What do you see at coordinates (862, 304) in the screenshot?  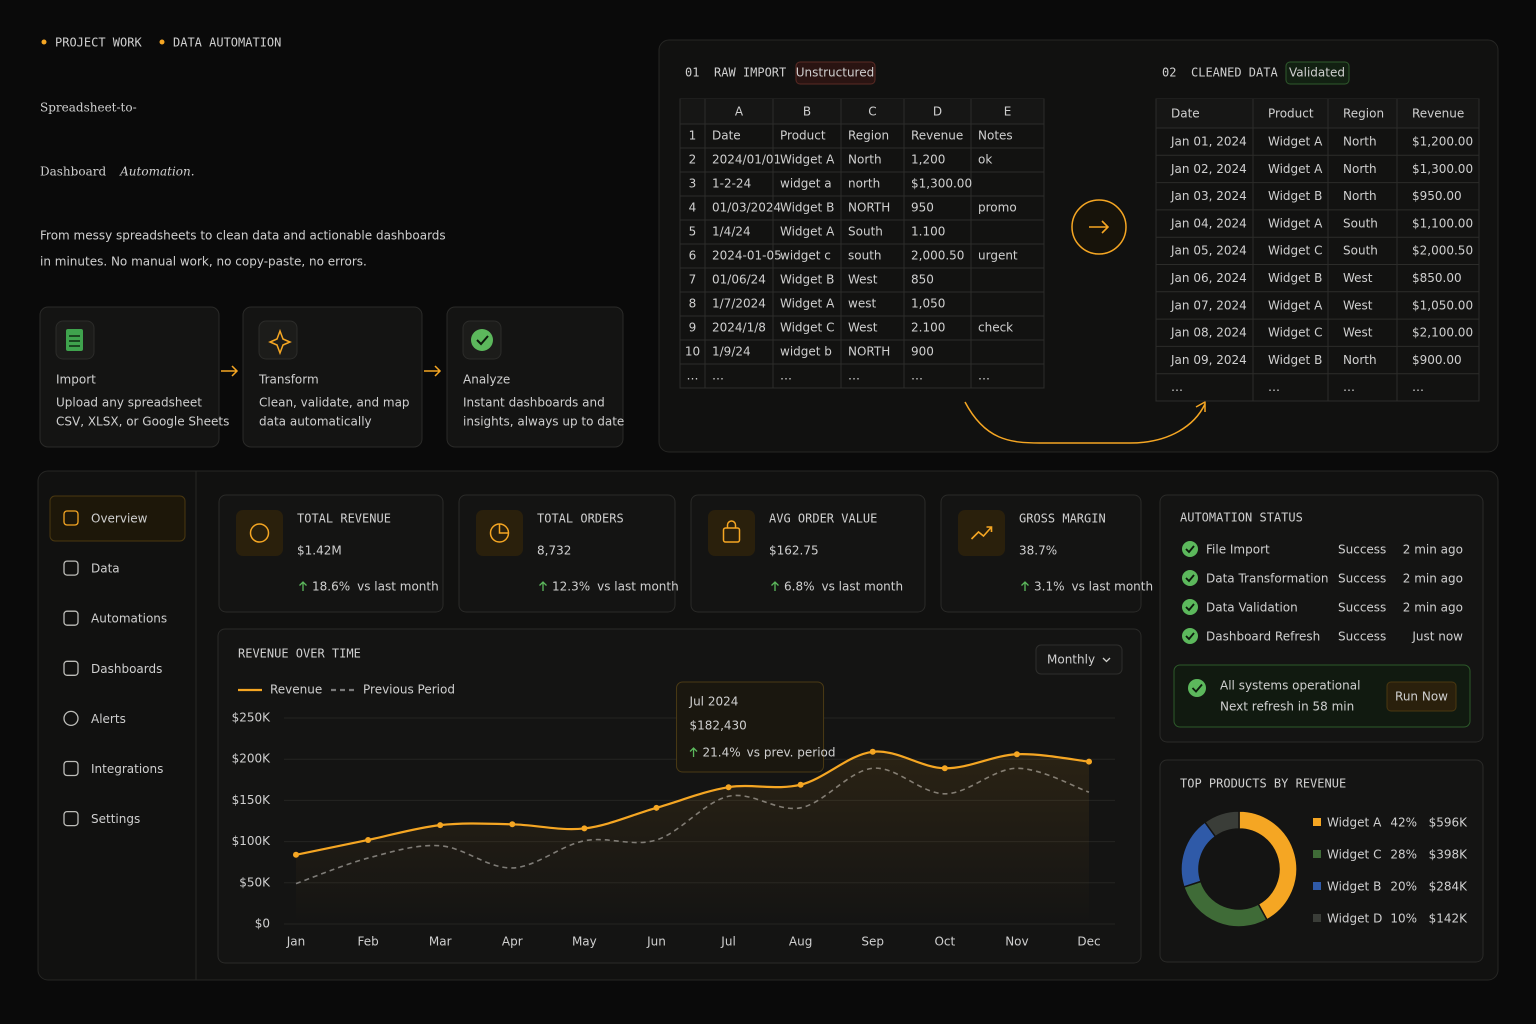 I see `raw-cell: west` at bounding box center [862, 304].